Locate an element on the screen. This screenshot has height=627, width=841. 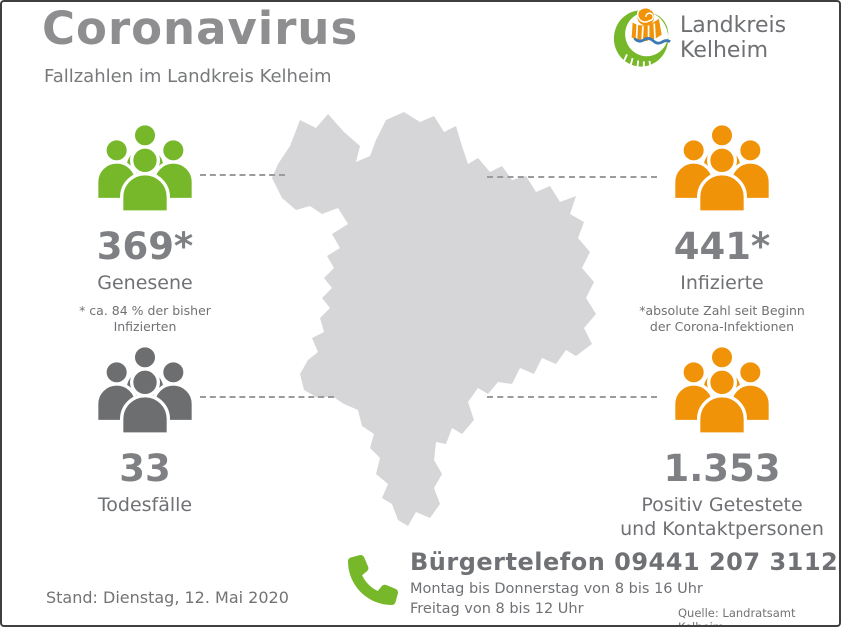
stat-footnote: * ca. 84 % der bisher Infizierten is located at coordinates (145, 318).